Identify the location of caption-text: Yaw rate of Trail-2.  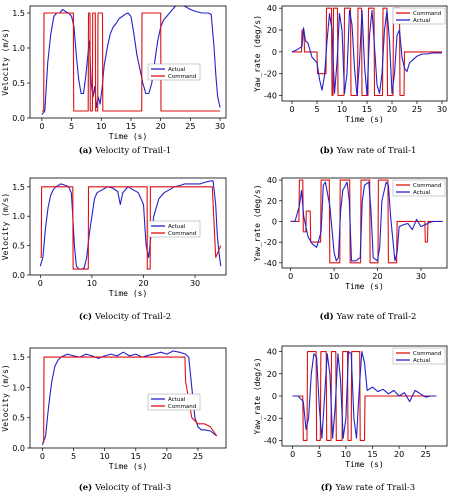
(376, 317).